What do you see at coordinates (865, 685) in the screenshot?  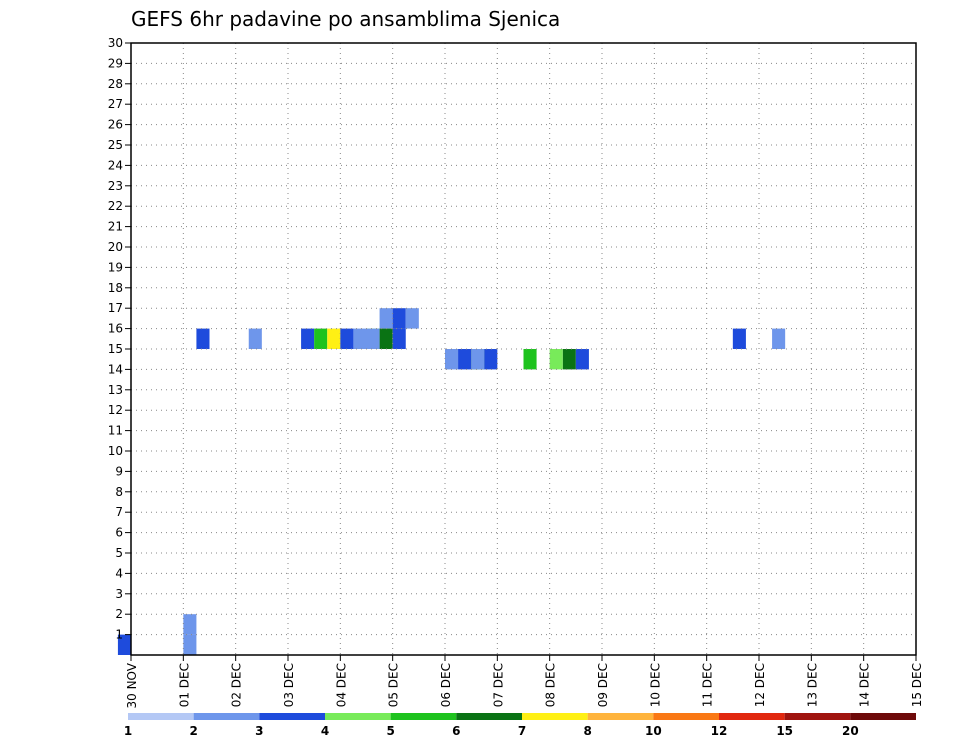 I see `x-tick-label: 14 DEC` at bounding box center [865, 685].